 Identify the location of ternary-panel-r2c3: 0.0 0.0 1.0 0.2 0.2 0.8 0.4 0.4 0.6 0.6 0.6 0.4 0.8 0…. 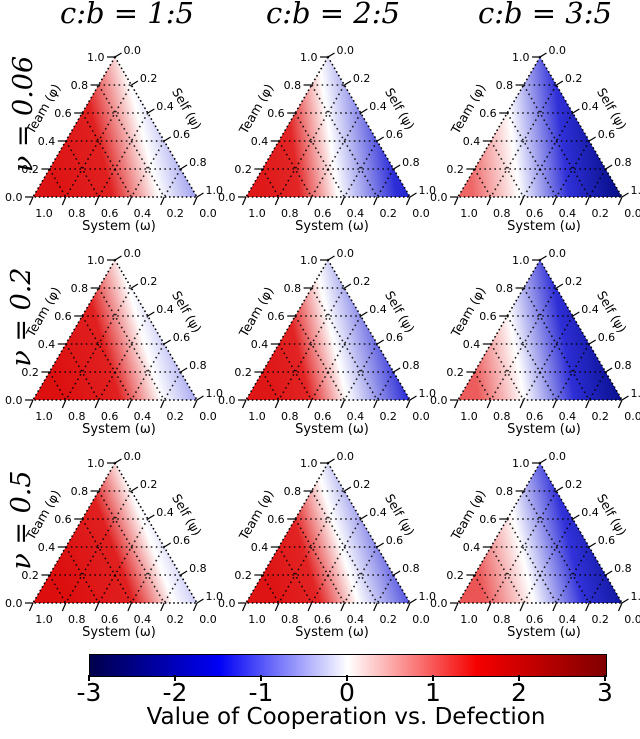
(535, 342).